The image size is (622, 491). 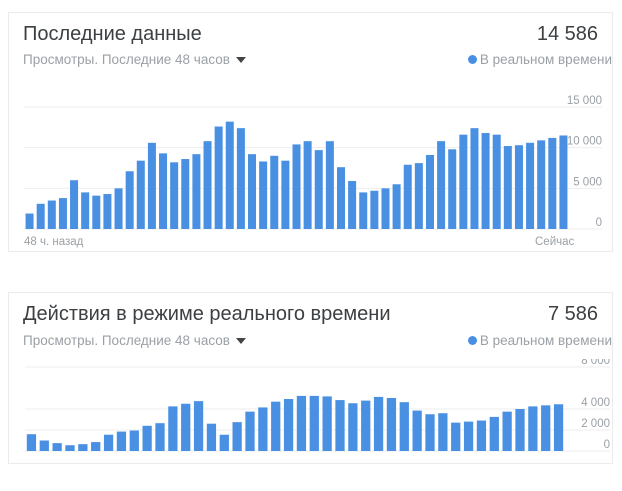 I want to click on total-value: 7 586, so click(x=572, y=314).